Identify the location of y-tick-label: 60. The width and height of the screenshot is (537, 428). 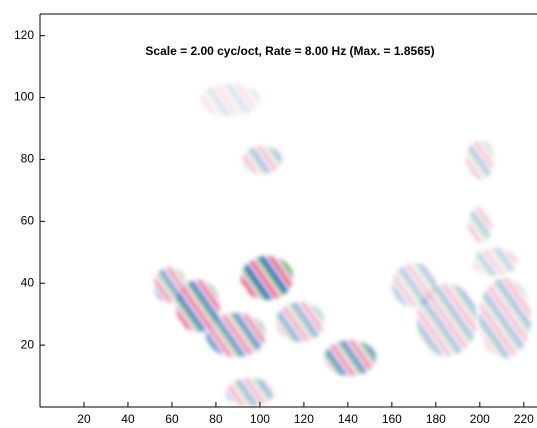
(28, 221).